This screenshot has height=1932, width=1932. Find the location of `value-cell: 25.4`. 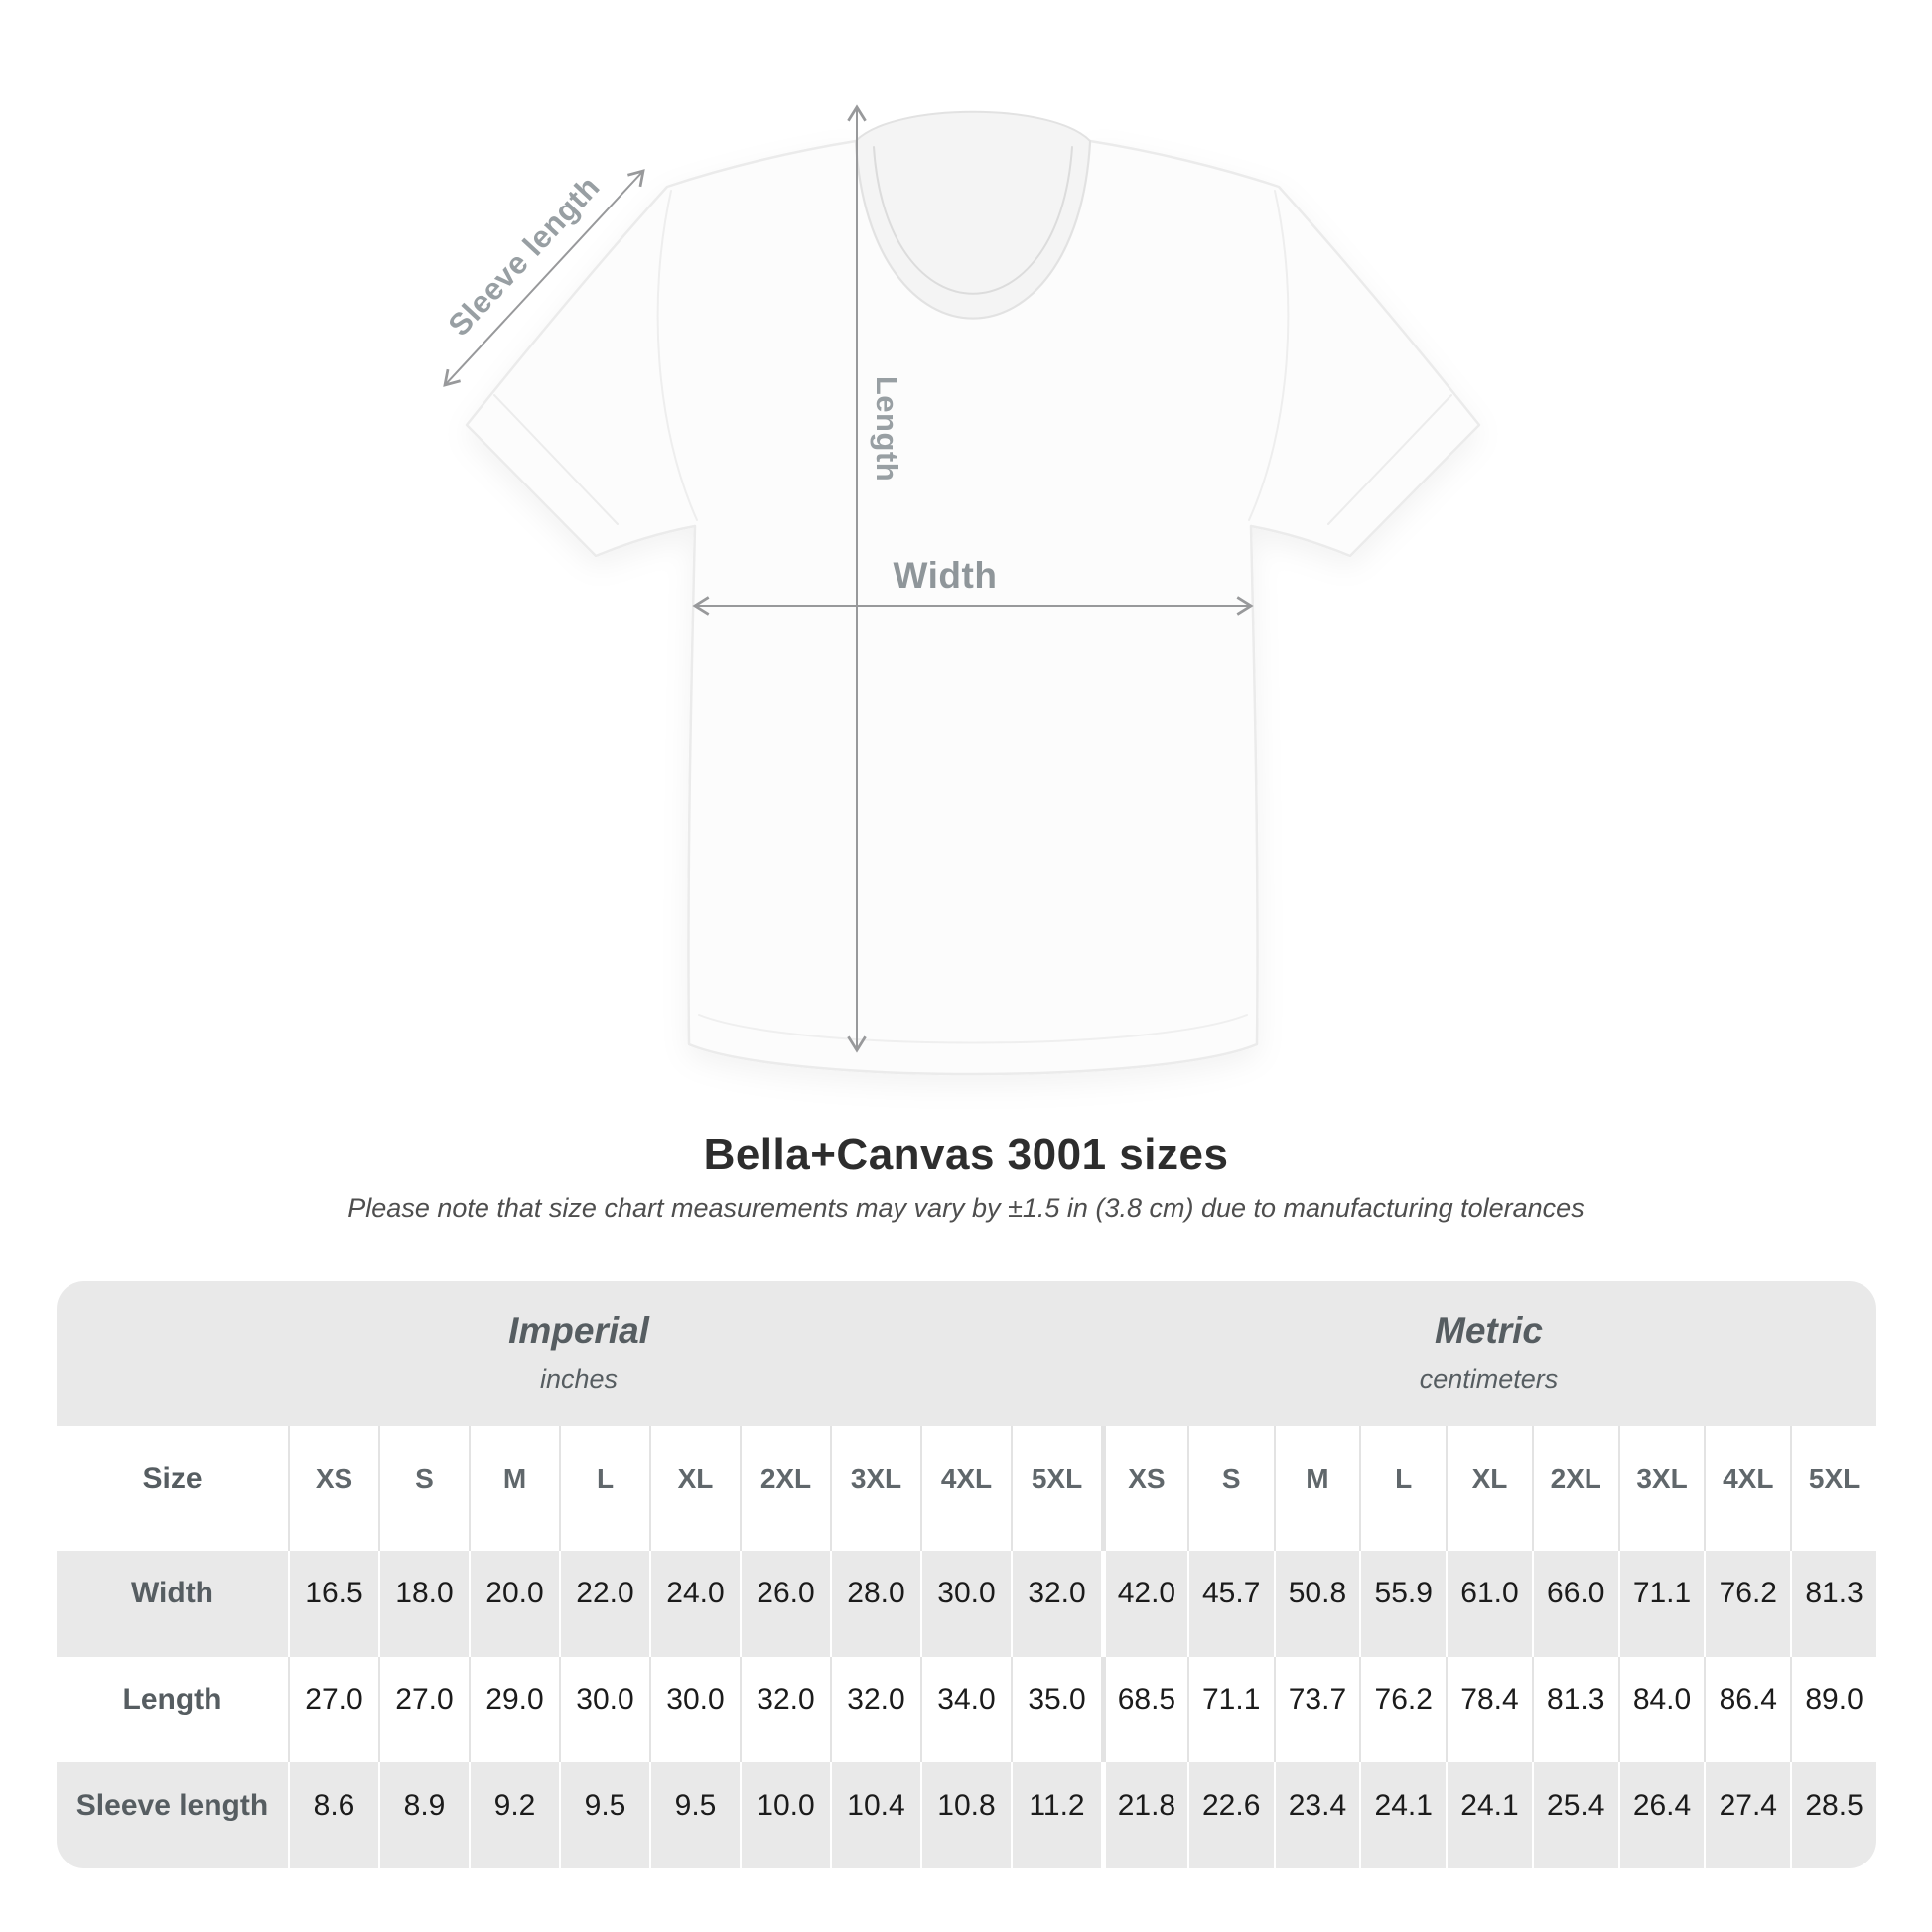

value-cell: 25.4 is located at coordinates (1575, 1815).